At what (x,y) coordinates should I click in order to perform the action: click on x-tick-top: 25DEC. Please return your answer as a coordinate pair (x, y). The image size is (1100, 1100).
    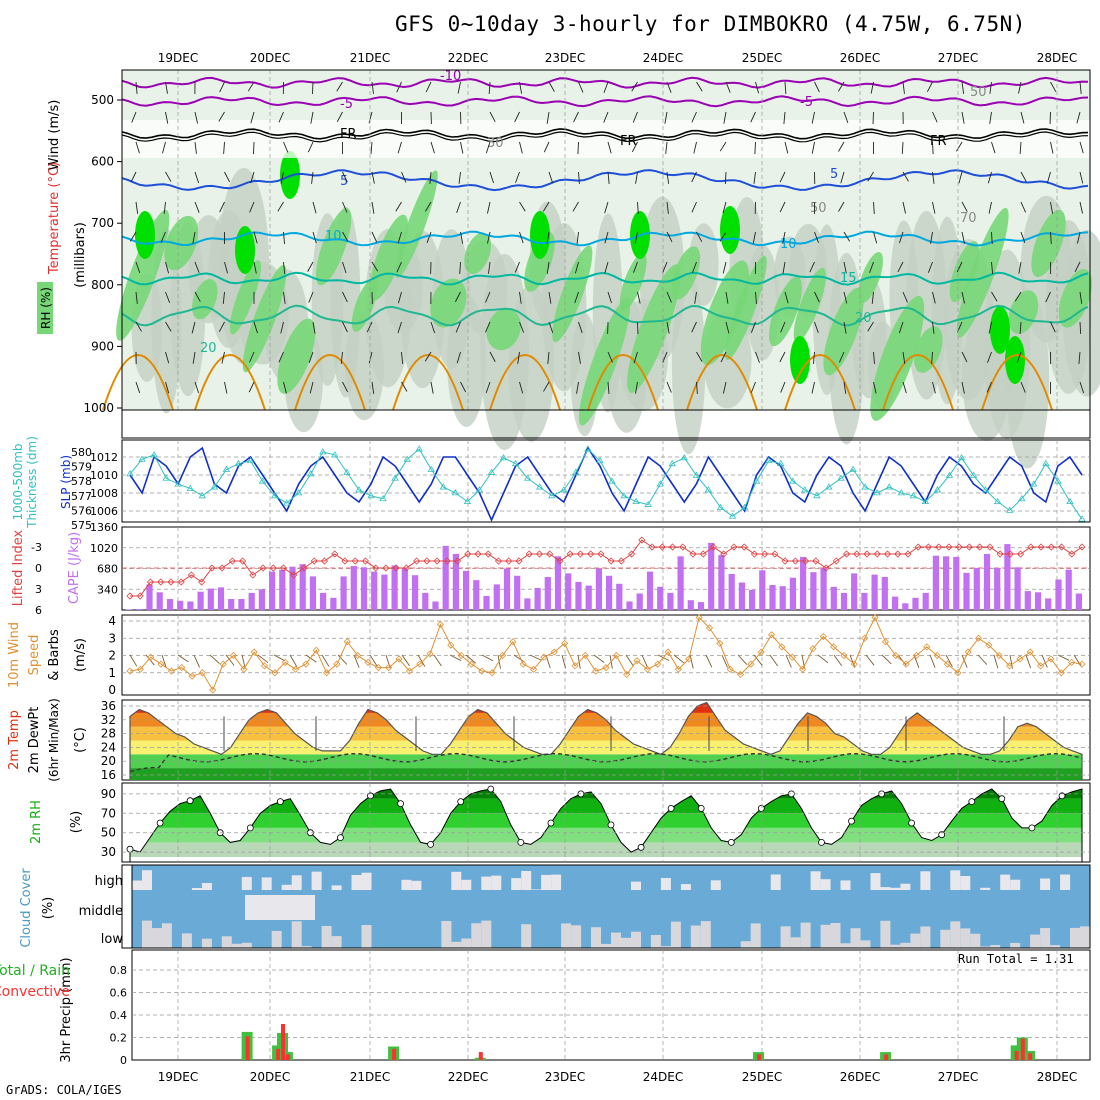
    Looking at the image, I should click on (762, 58).